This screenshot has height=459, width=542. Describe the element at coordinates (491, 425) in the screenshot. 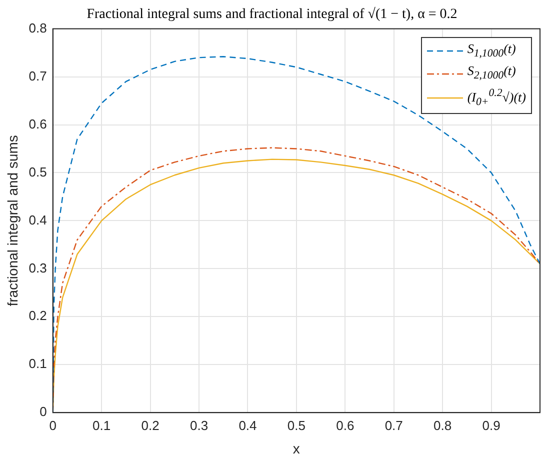

I see `x-tick-label: 0.9` at that location.